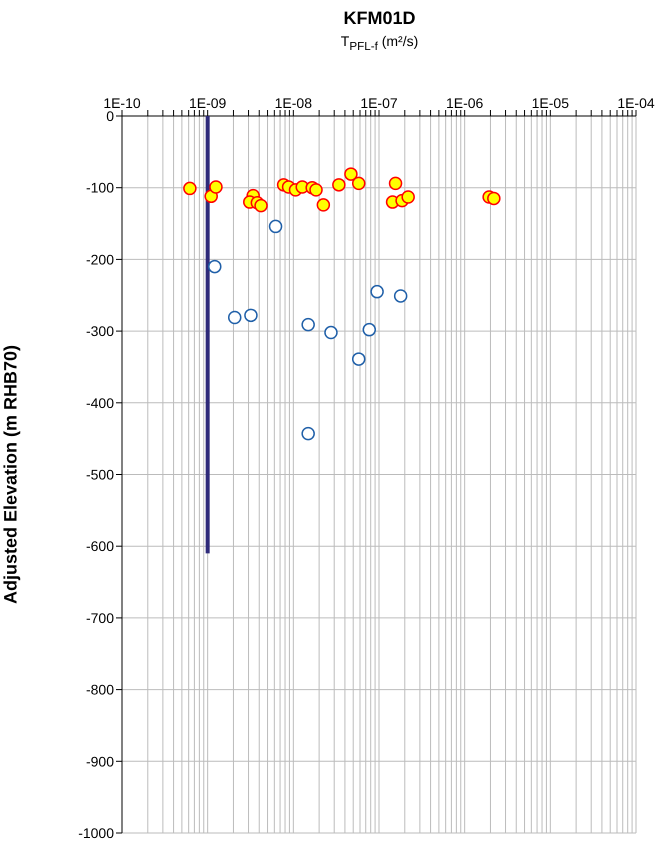  Describe the element at coordinates (122, 103) in the screenshot. I see `x-tick-label: 1E-10` at that location.